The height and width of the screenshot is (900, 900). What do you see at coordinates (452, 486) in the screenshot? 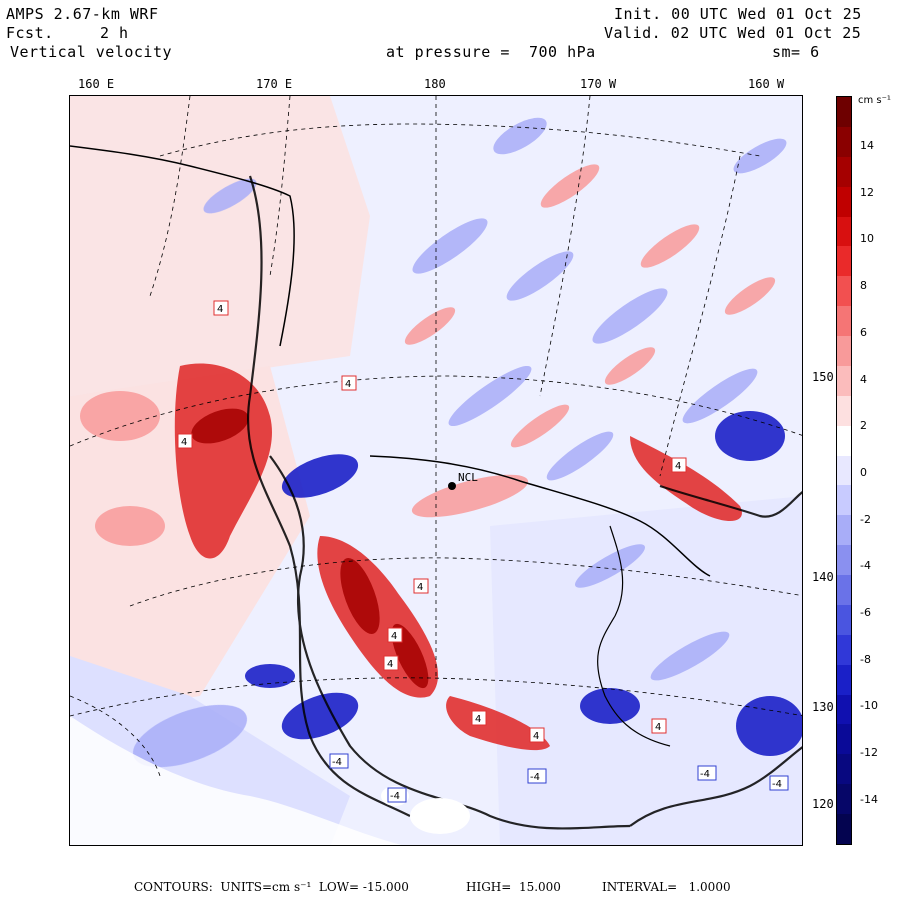
I see `station-marker` at bounding box center [452, 486].